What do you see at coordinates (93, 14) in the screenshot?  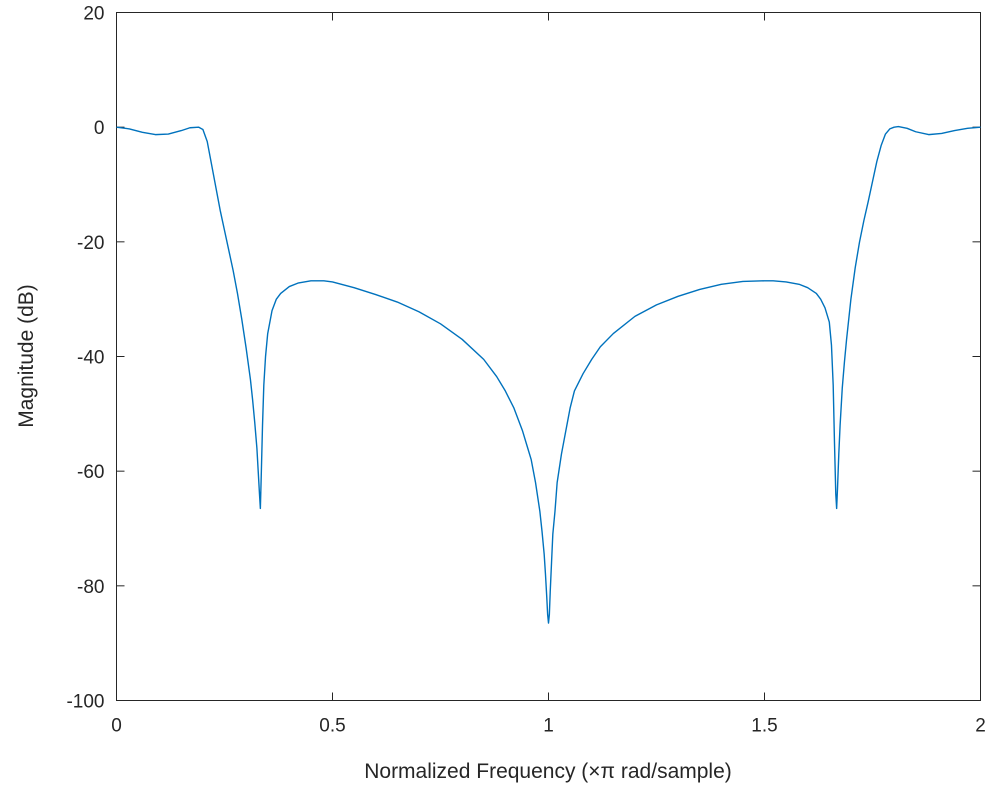 I see `y-tick-label: 20` at bounding box center [93, 14].